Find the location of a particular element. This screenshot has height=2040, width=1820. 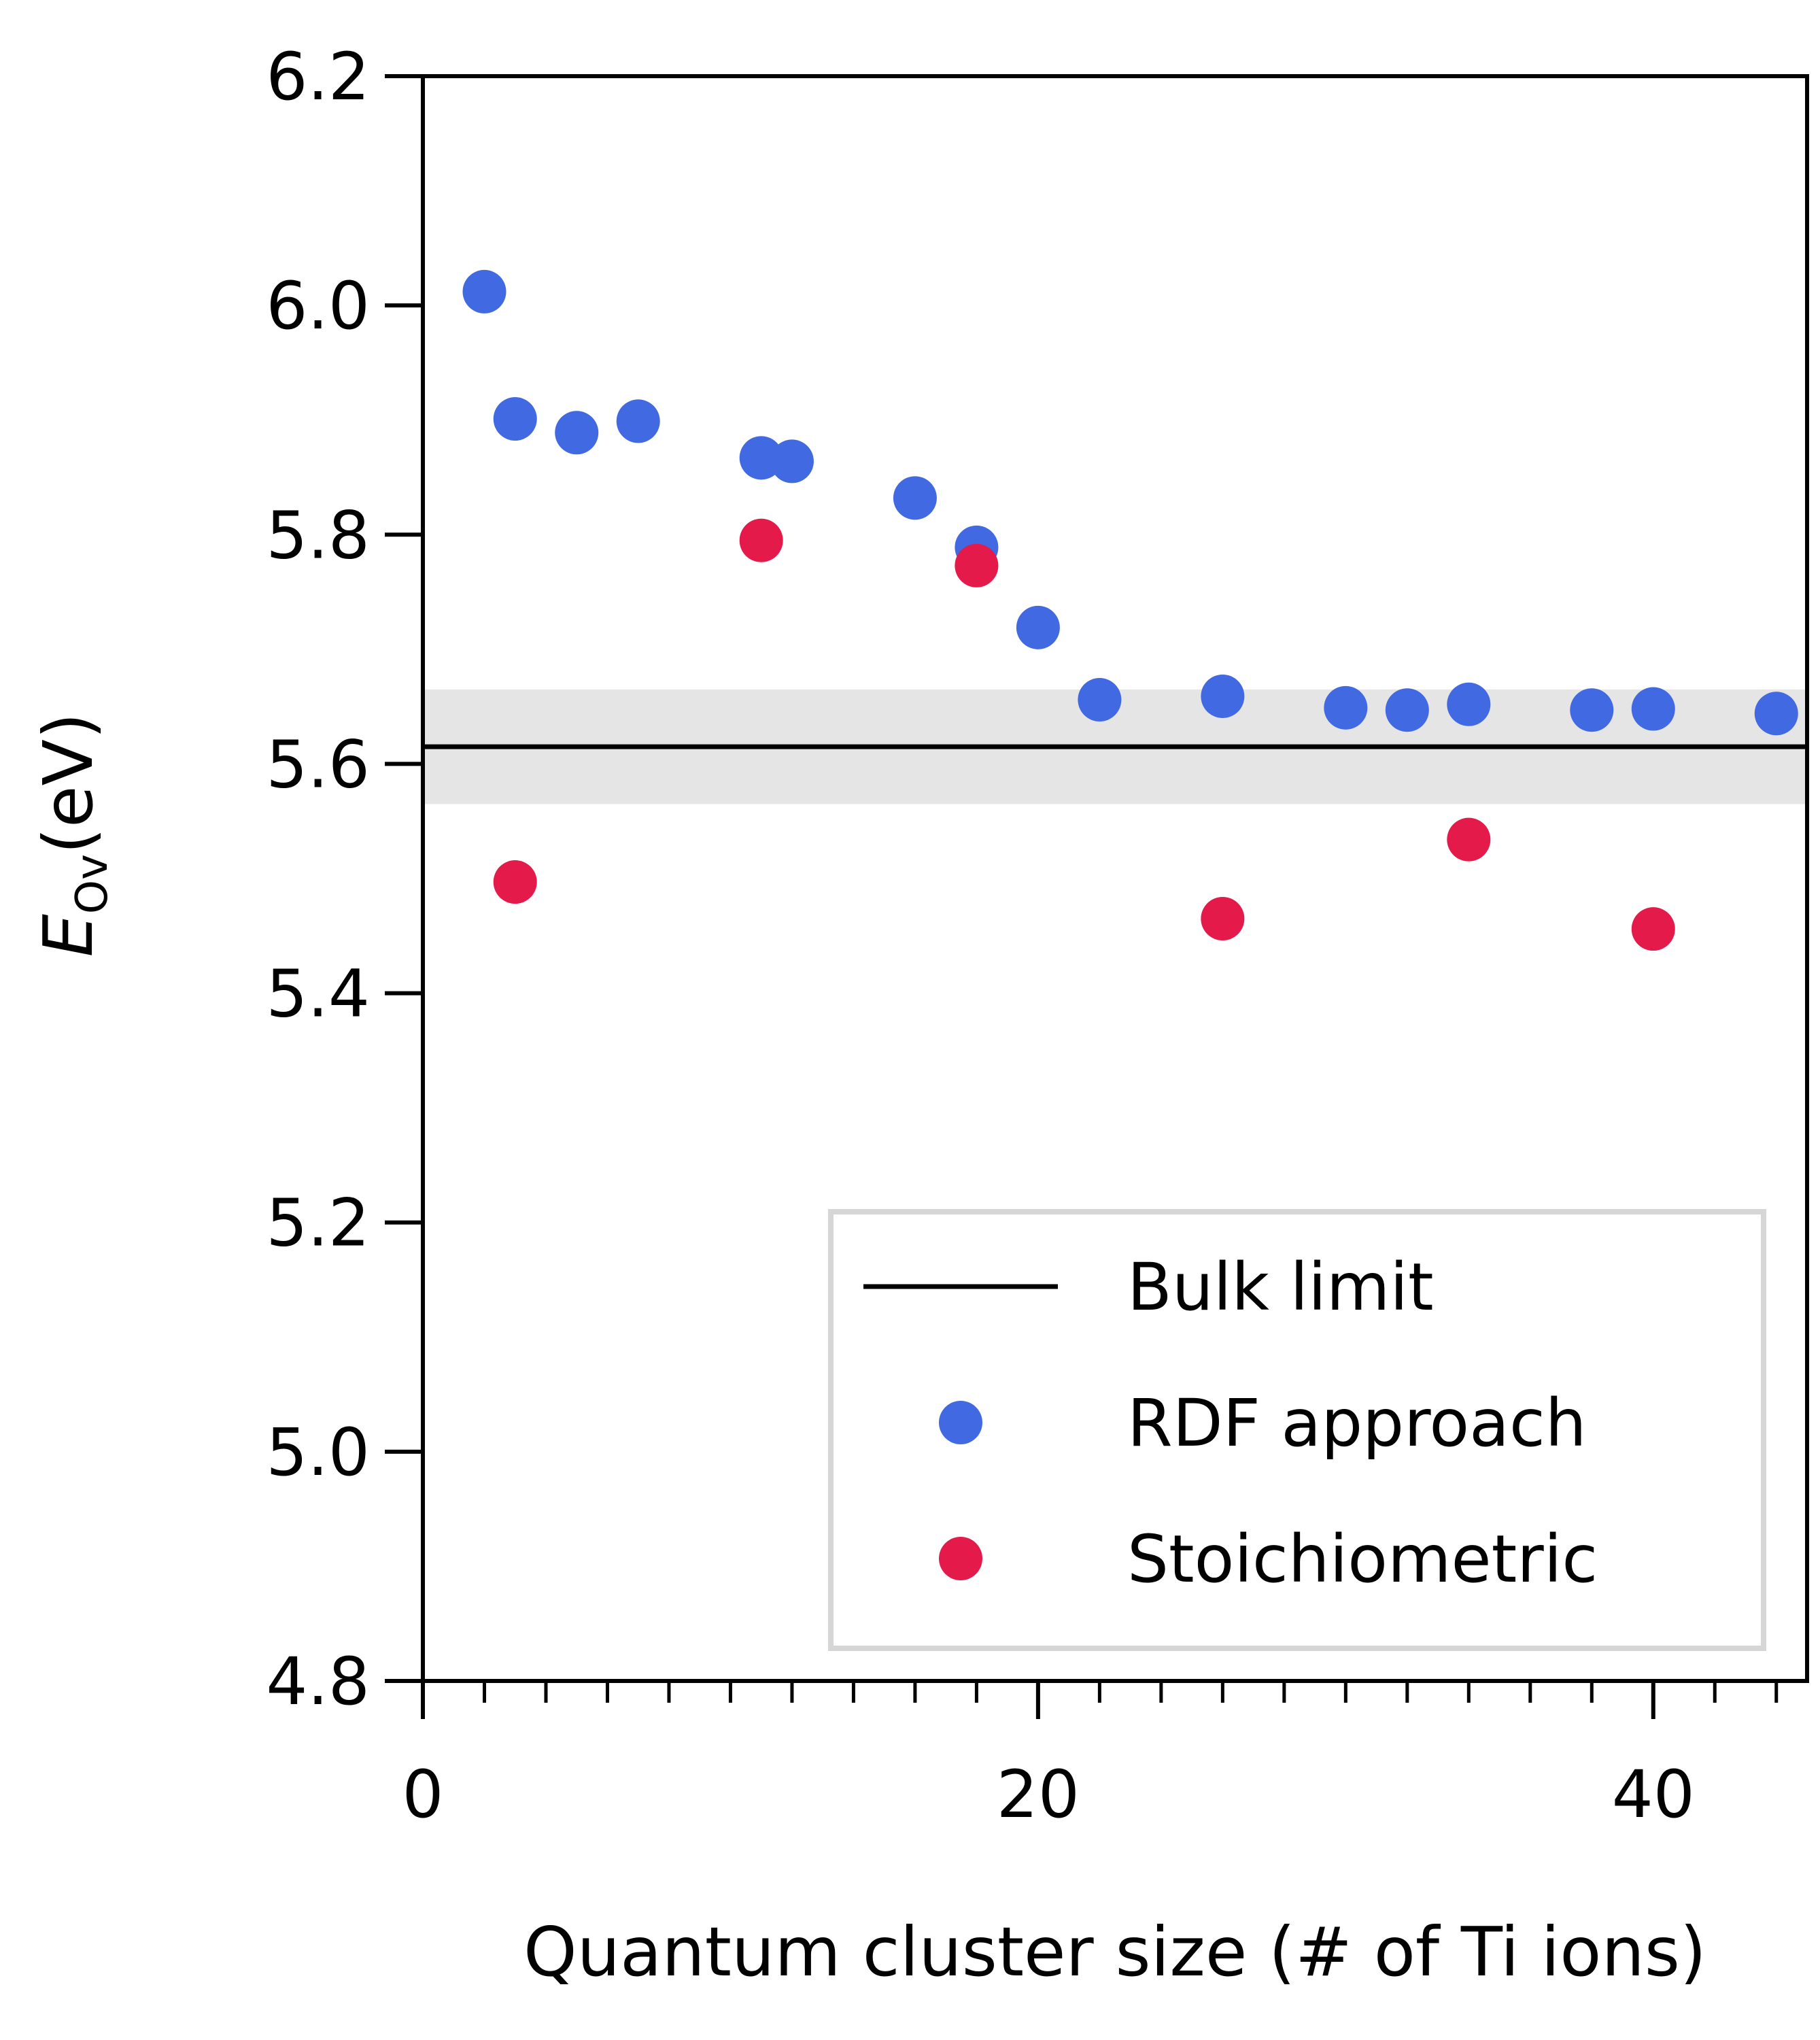

x-axis-title: Quantum cluster size (# of Ti ions) is located at coordinates (1114, 1952).